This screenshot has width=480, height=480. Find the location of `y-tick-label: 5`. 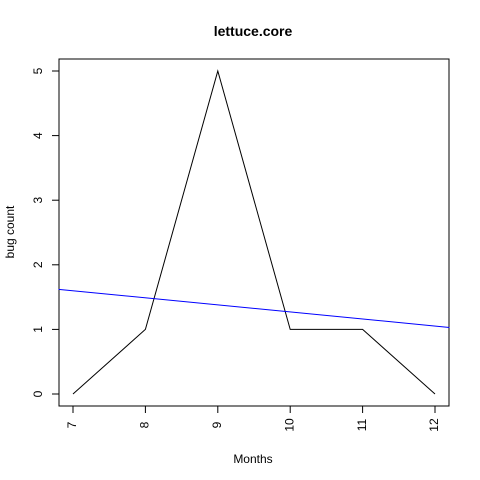

y-tick-label: 5 is located at coordinates (38, 70).